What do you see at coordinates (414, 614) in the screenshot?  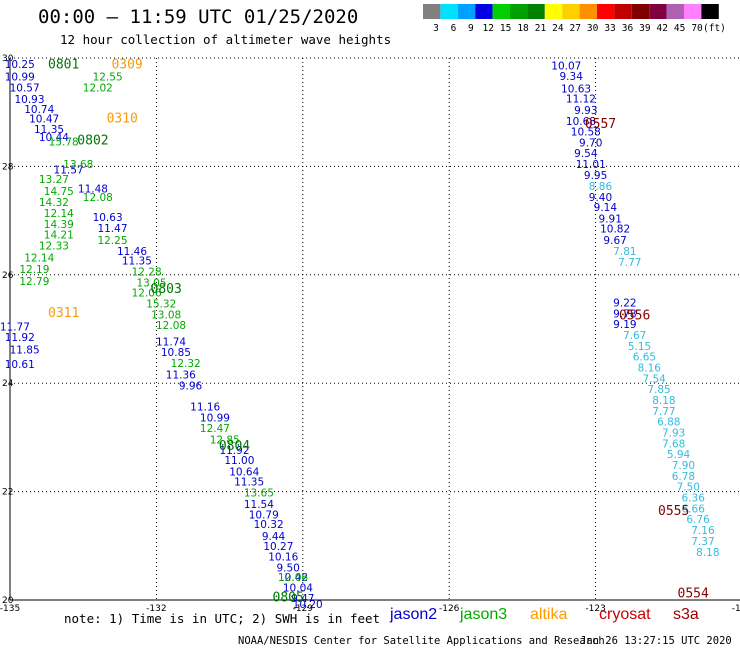 I see `legend-jason2: jason2` at bounding box center [414, 614].